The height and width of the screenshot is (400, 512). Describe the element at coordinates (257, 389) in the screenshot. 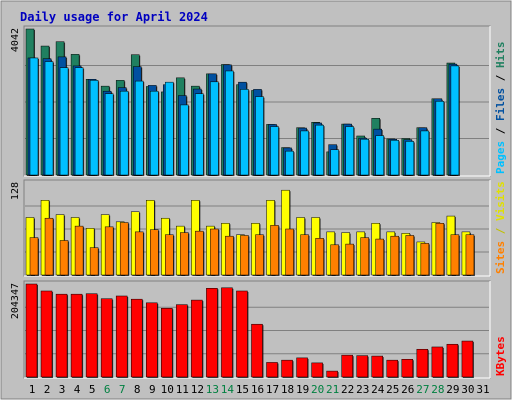

I see `x-tick-label: 16` at that location.